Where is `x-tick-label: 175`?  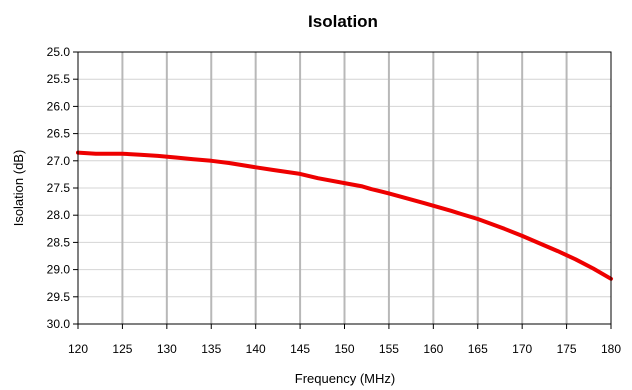 x-tick-label: 175 is located at coordinates (567, 349).